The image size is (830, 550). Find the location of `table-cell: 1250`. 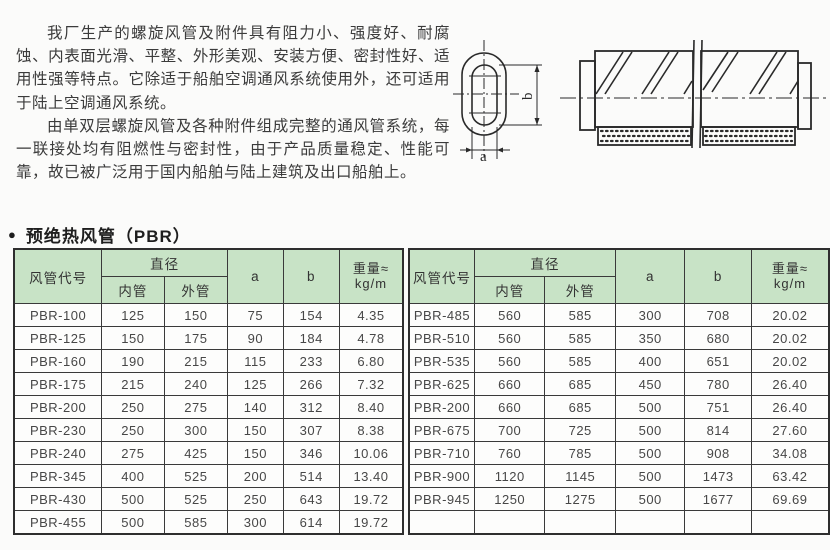

table-cell: 1250 is located at coordinates (509, 499).